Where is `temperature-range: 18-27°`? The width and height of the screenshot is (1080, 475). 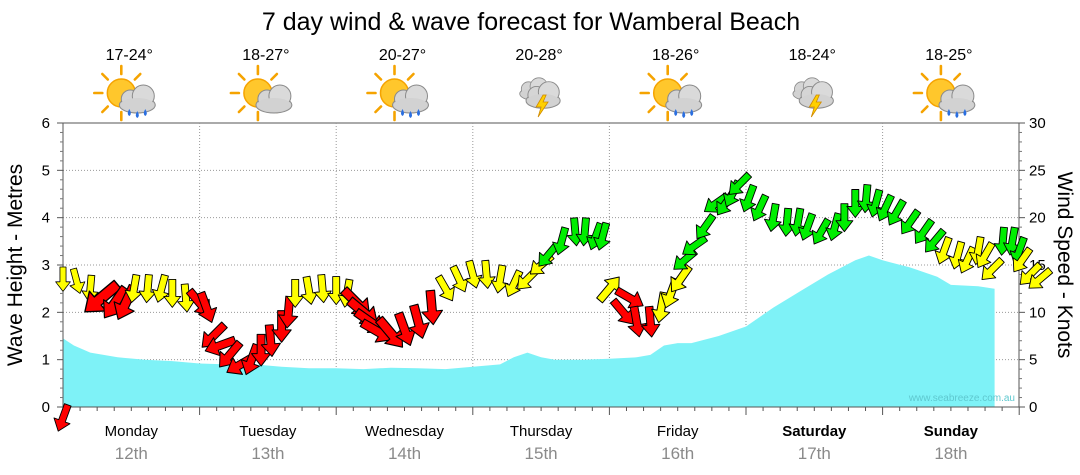 temperature-range: 18-27° is located at coordinates (265, 55).